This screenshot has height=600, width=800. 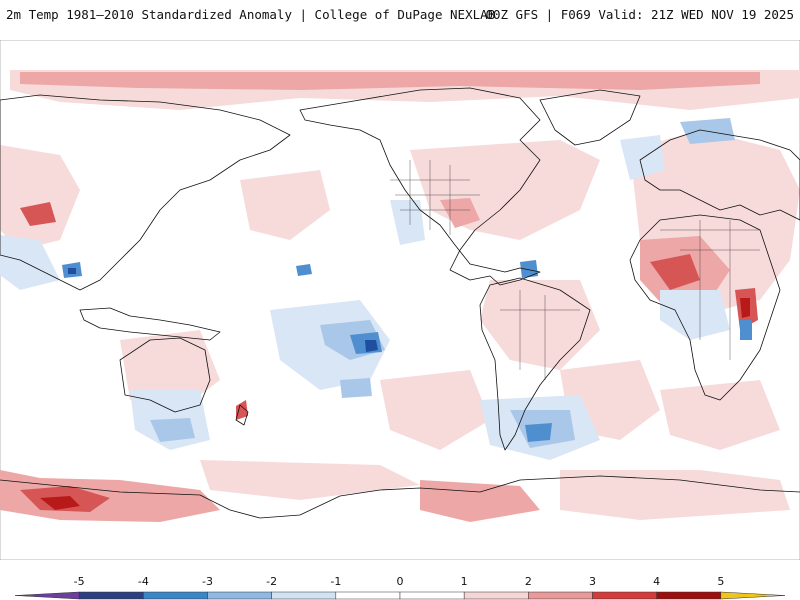 What do you see at coordinates (143, 581) in the screenshot?
I see `colorbar-tick-label: -4` at bounding box center [143, 581].